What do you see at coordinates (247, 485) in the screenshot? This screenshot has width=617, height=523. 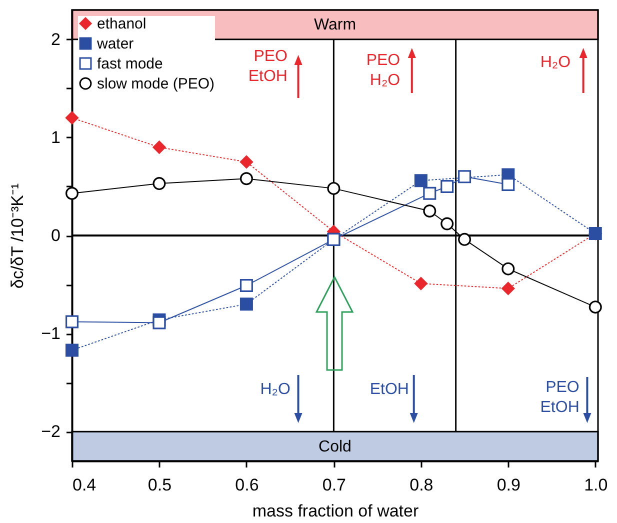 I see `x-tick-label: 0.6` at bounding box center [247, 485].